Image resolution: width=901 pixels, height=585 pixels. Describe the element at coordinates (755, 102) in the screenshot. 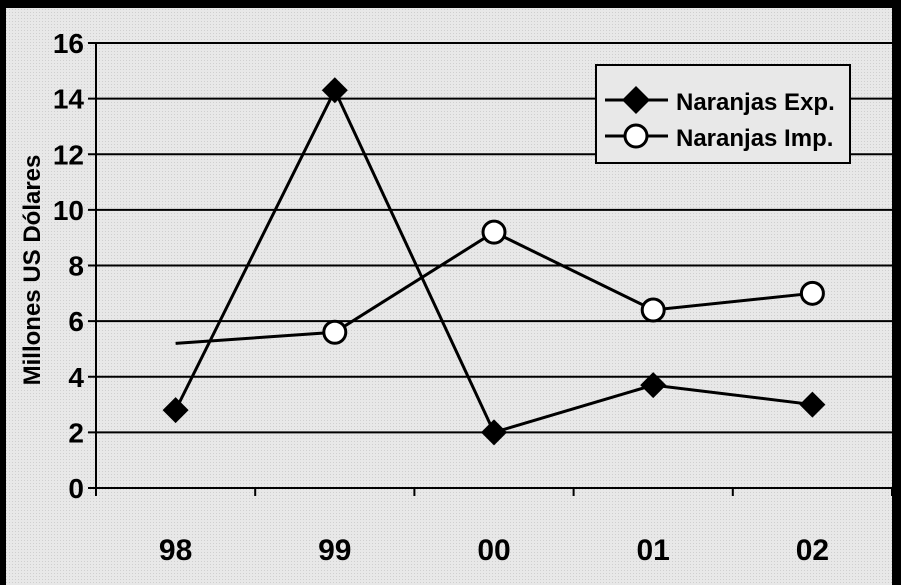

I see `legend-label-exp: Naranjas Exp.` at that location.